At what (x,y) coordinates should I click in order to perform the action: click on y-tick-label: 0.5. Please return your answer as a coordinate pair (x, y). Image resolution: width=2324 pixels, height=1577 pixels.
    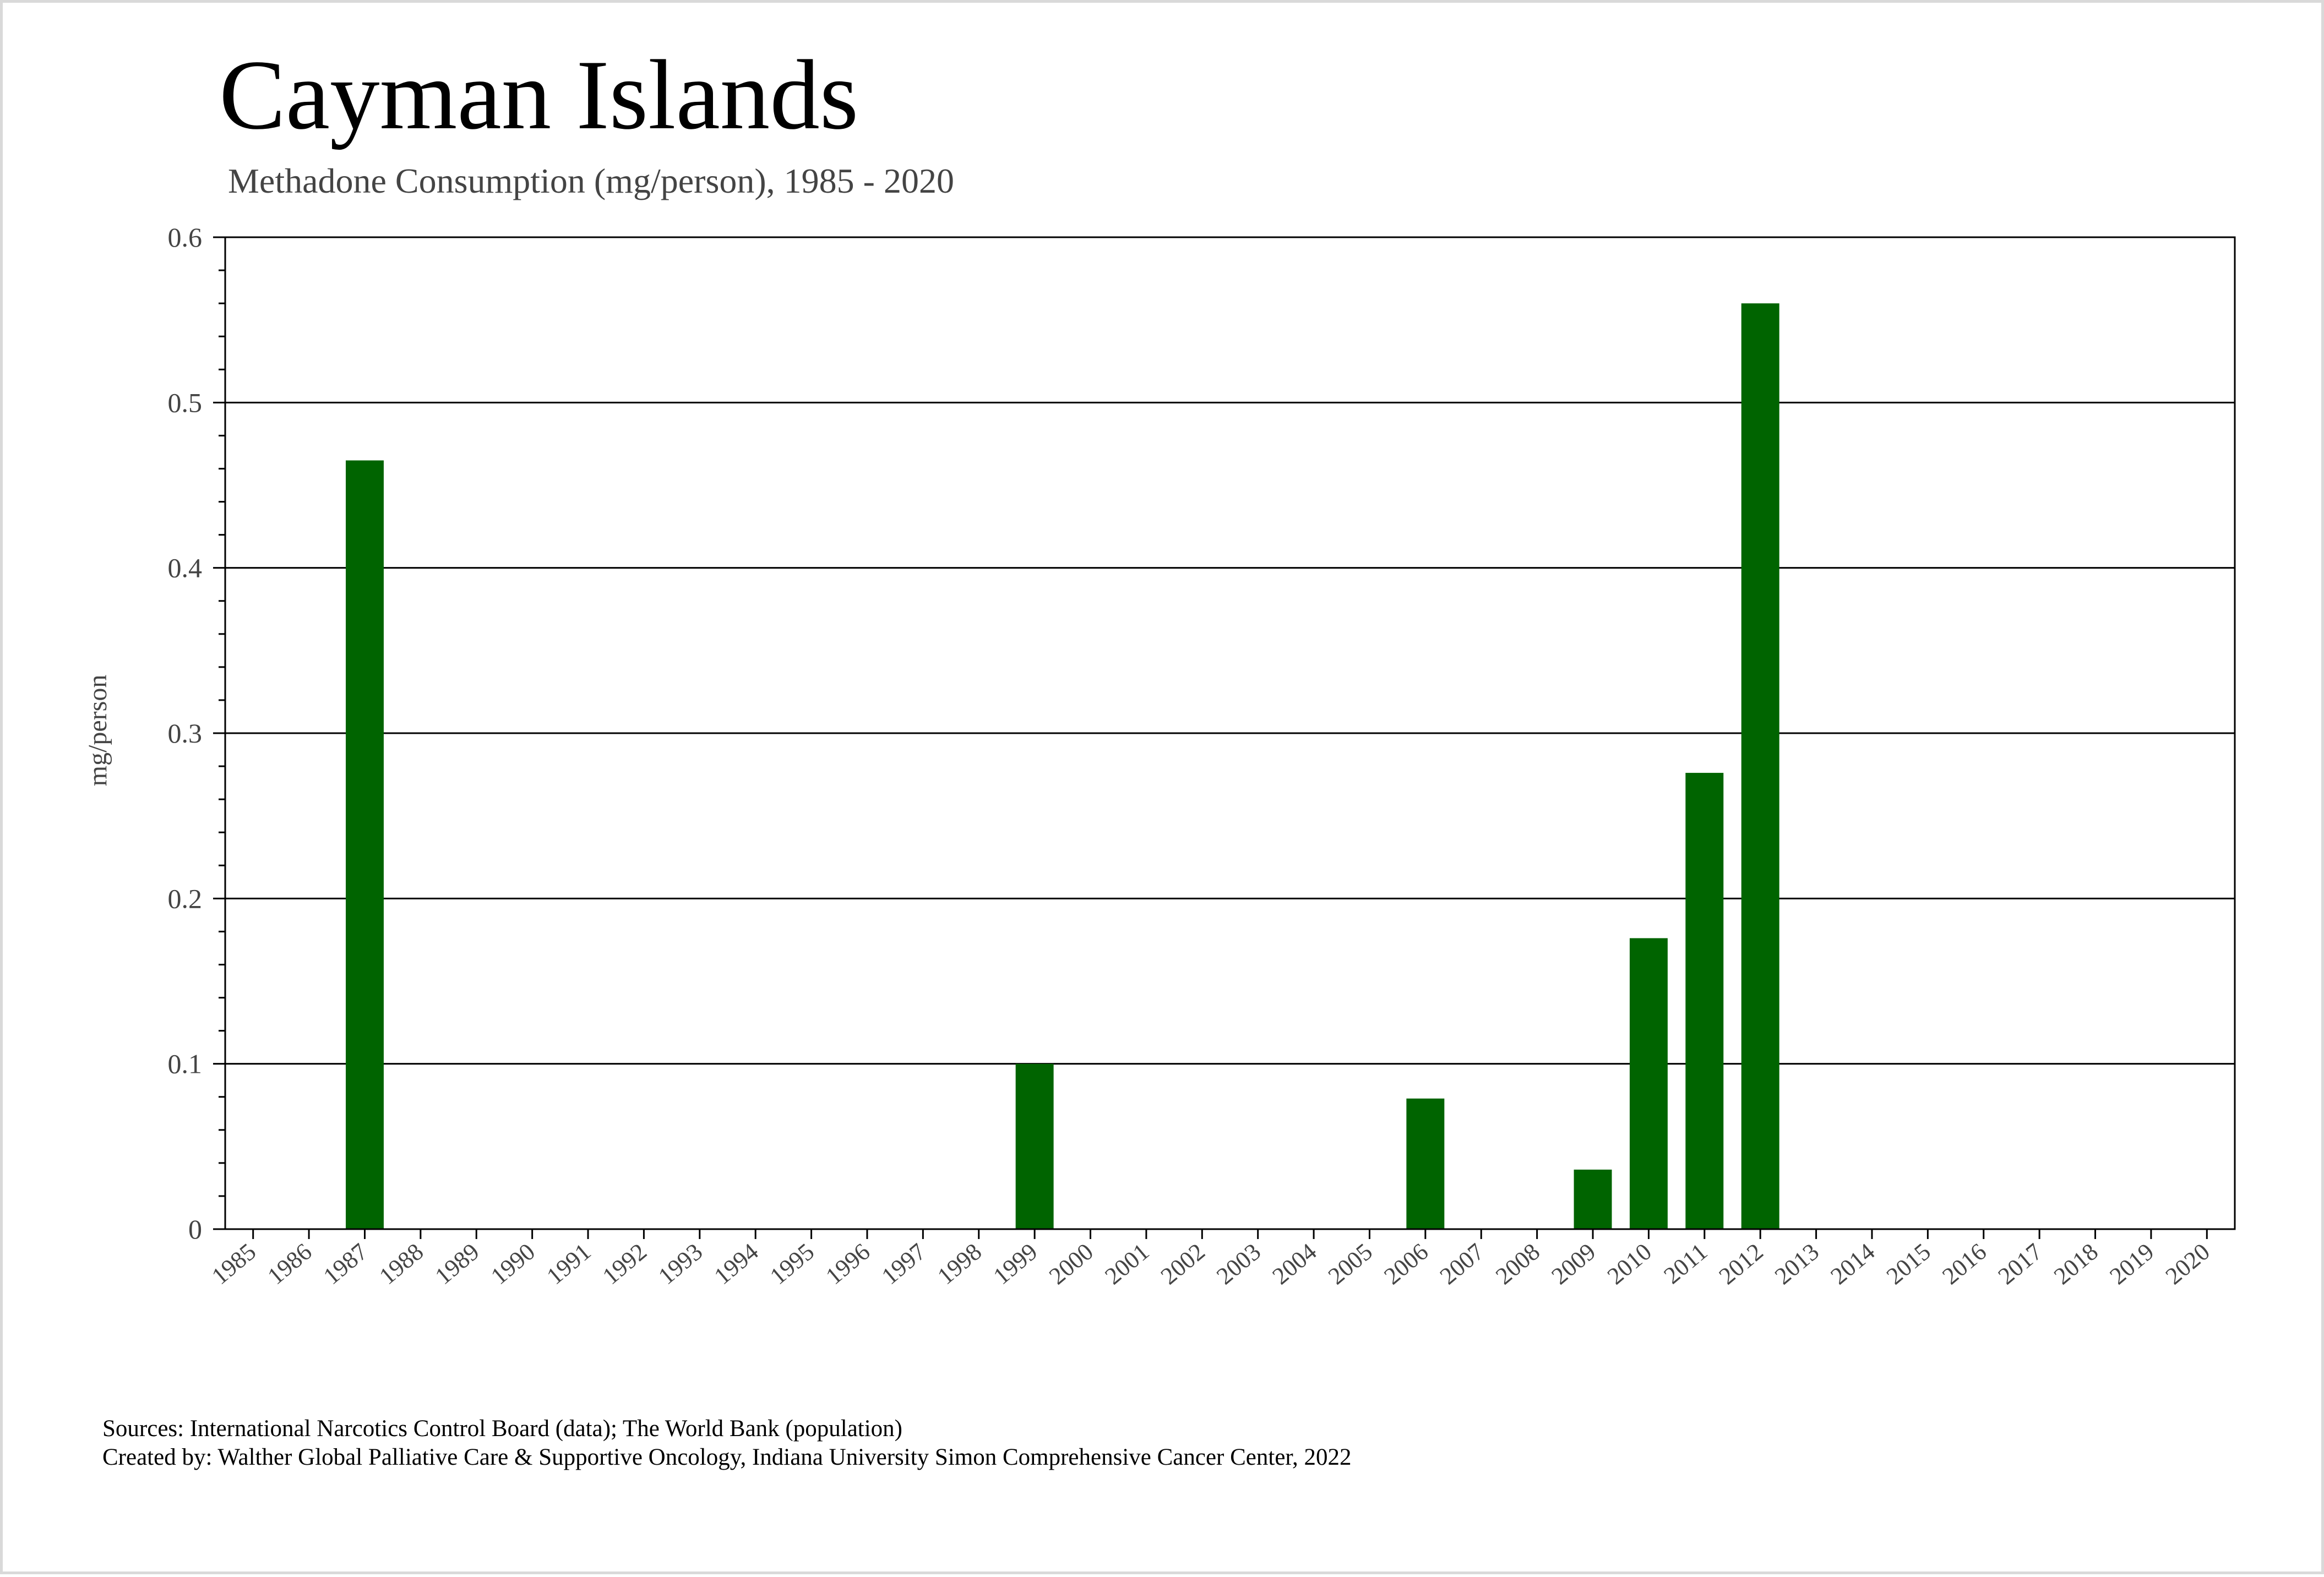
    Looking at the image, I should click on (185, 402).